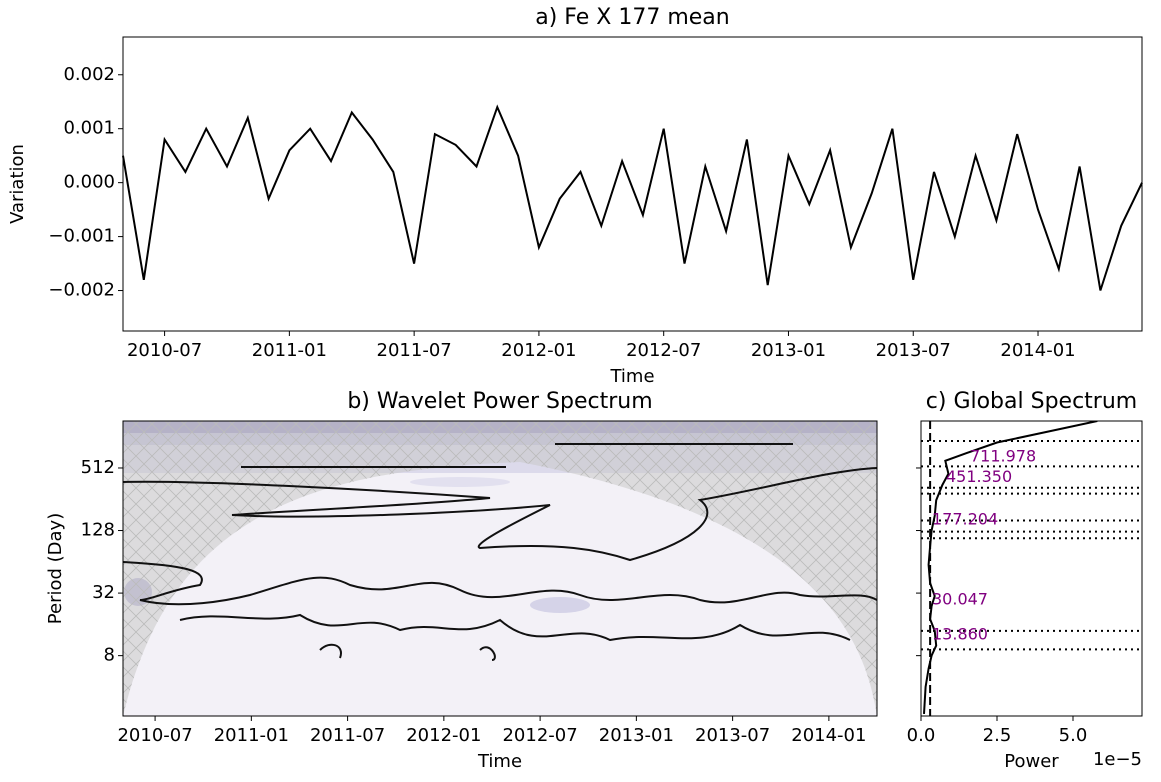  What do you see at coordinates (55, 568) in the screenshot?
I see `y-axis-label: Period (Day)` at bounding box center [55, 568].